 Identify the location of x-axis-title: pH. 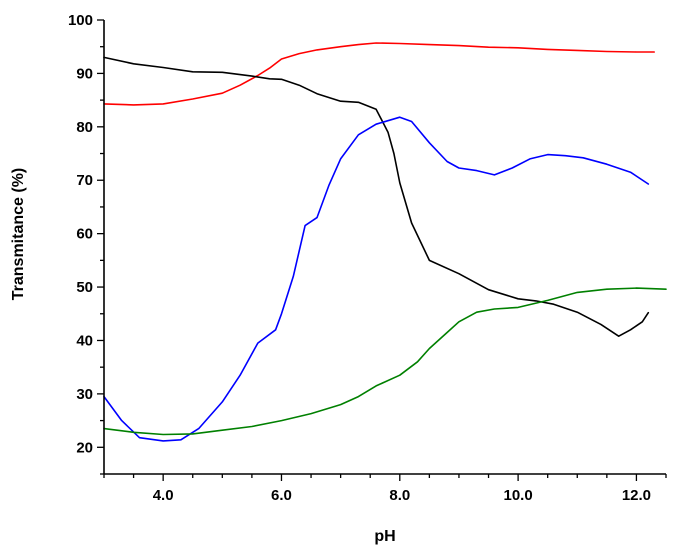
(384, 536).